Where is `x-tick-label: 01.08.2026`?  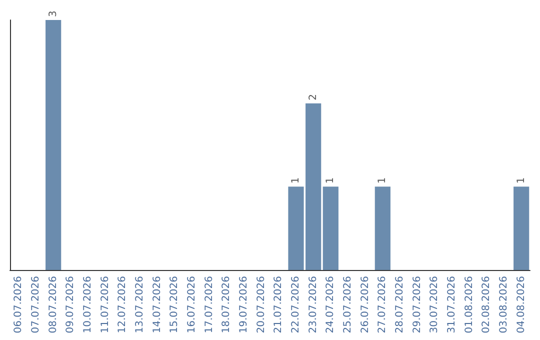
x-tick-label: 01.08.2026 is located at coordinates (469, 305).